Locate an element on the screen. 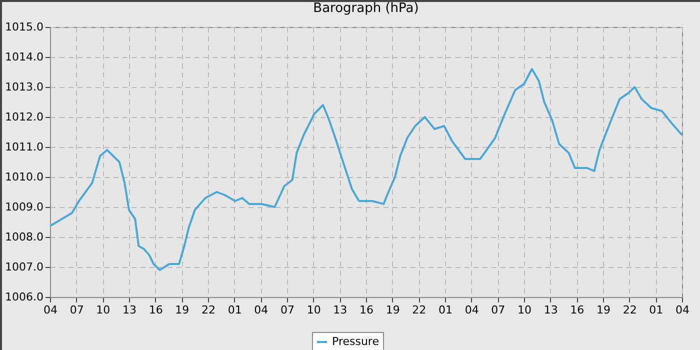 This screenshot has height=350, width=700. y-tick-label: 1013.0 is located at coordinates (24, 87).